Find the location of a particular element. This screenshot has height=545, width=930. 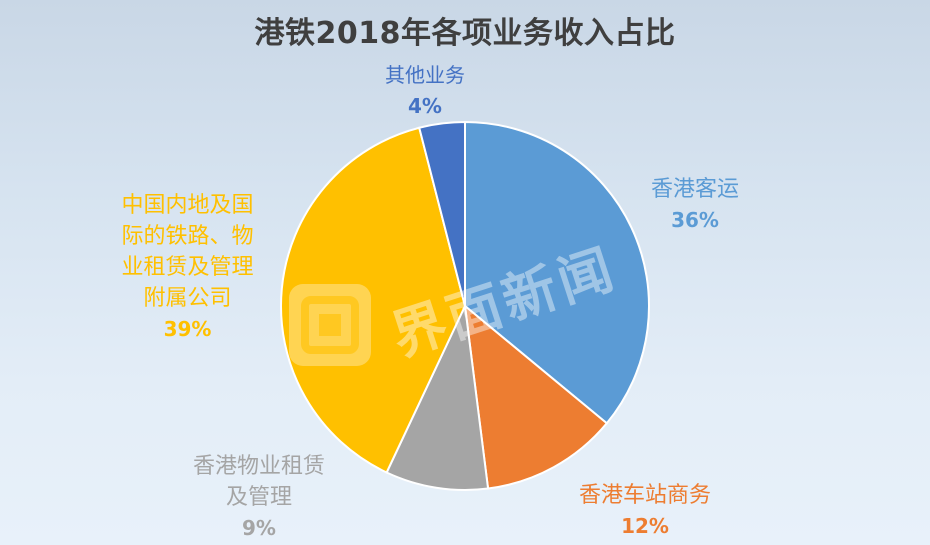

slice-value-label: 9% is located at coordinates (259, 528).